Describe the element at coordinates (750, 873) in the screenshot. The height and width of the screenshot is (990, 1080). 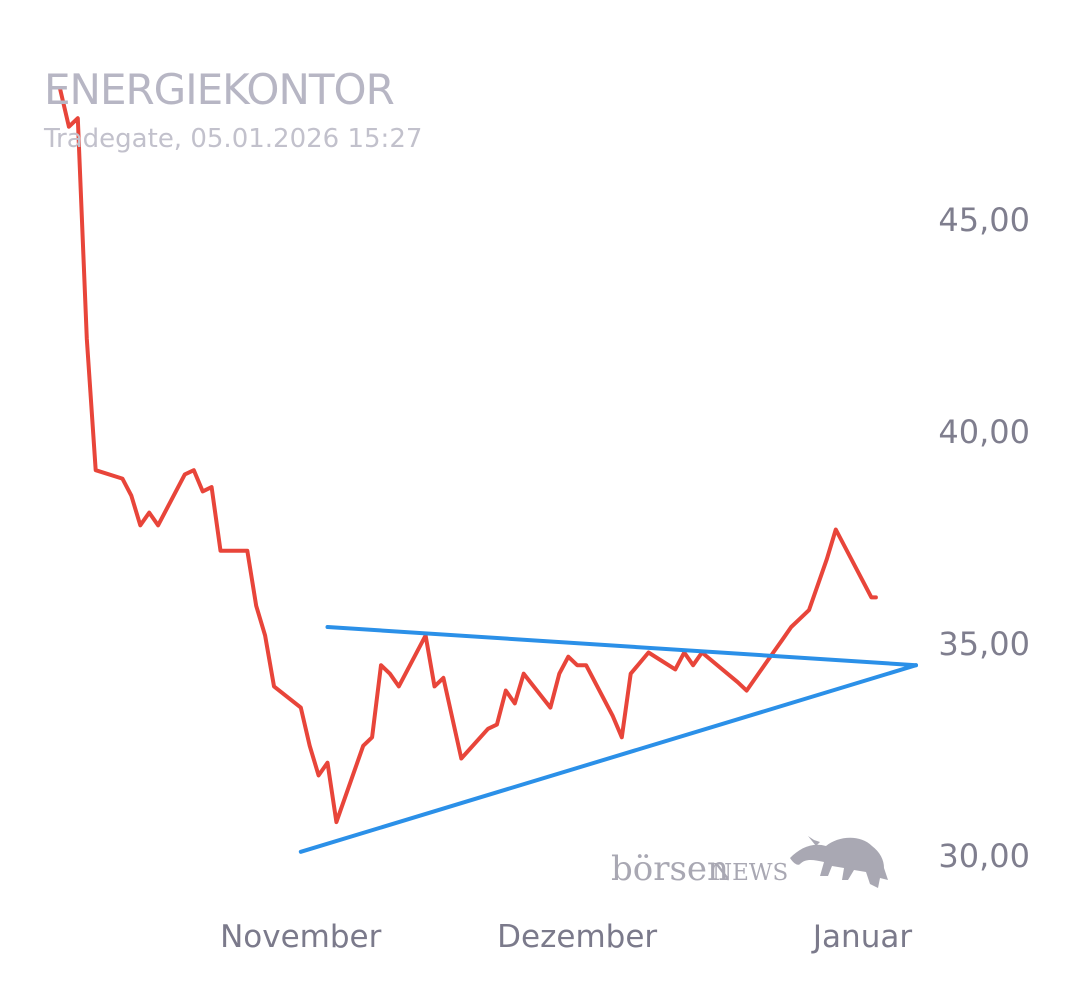
I see `logo-text-news: NEWS` at that location.